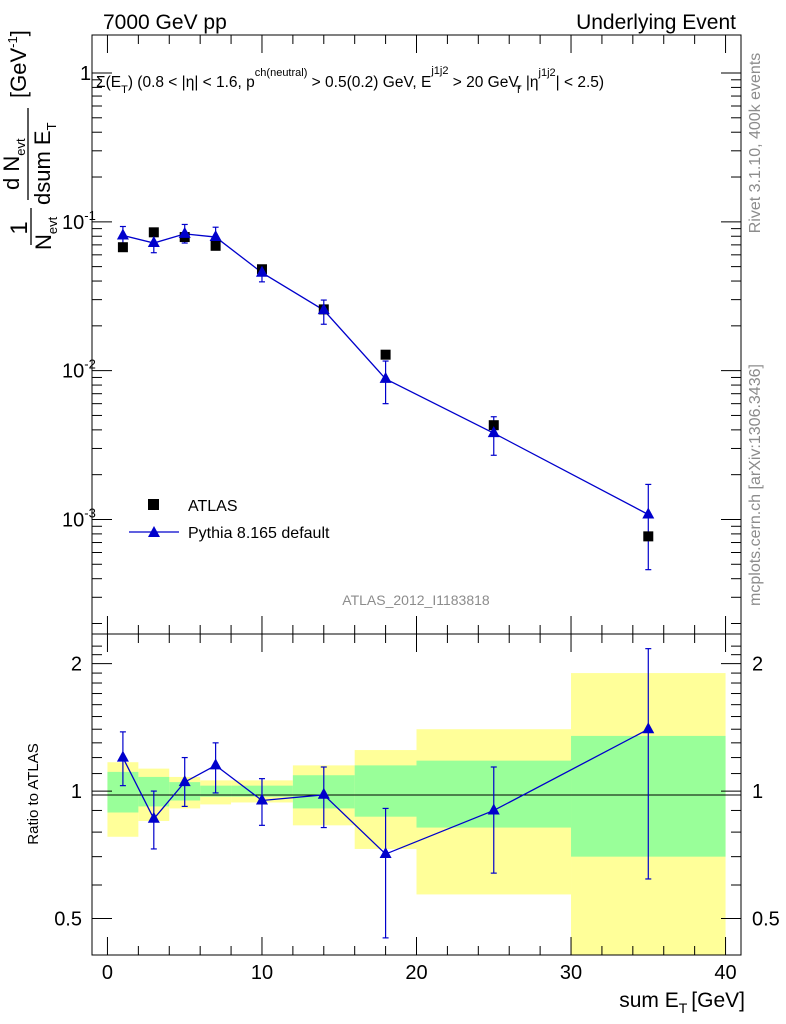  I want to click on title-sigma: Σ(E, so click(108, 82).